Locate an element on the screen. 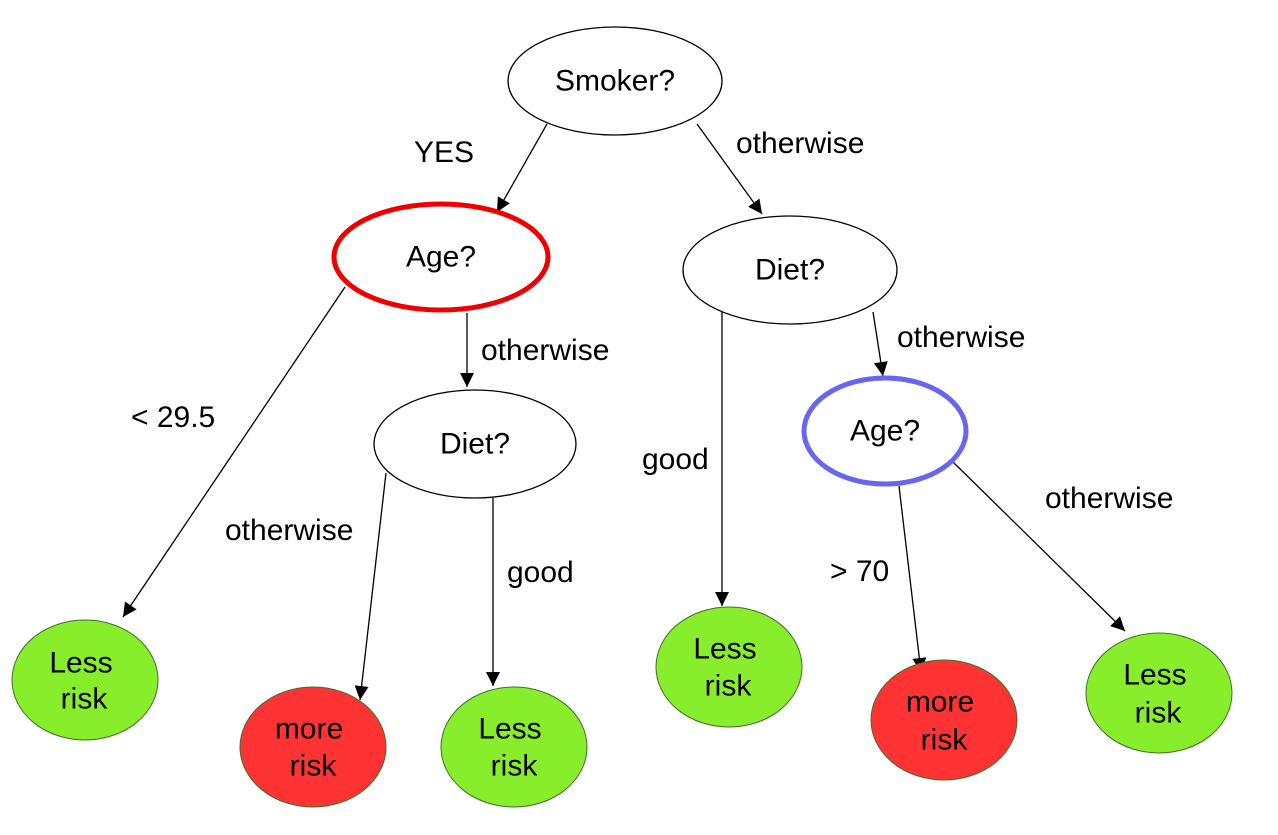 The width and height of the screenshot is (1278, 835). leaf-less-risk-1-line2: risk is located at coordinates (85, 699).